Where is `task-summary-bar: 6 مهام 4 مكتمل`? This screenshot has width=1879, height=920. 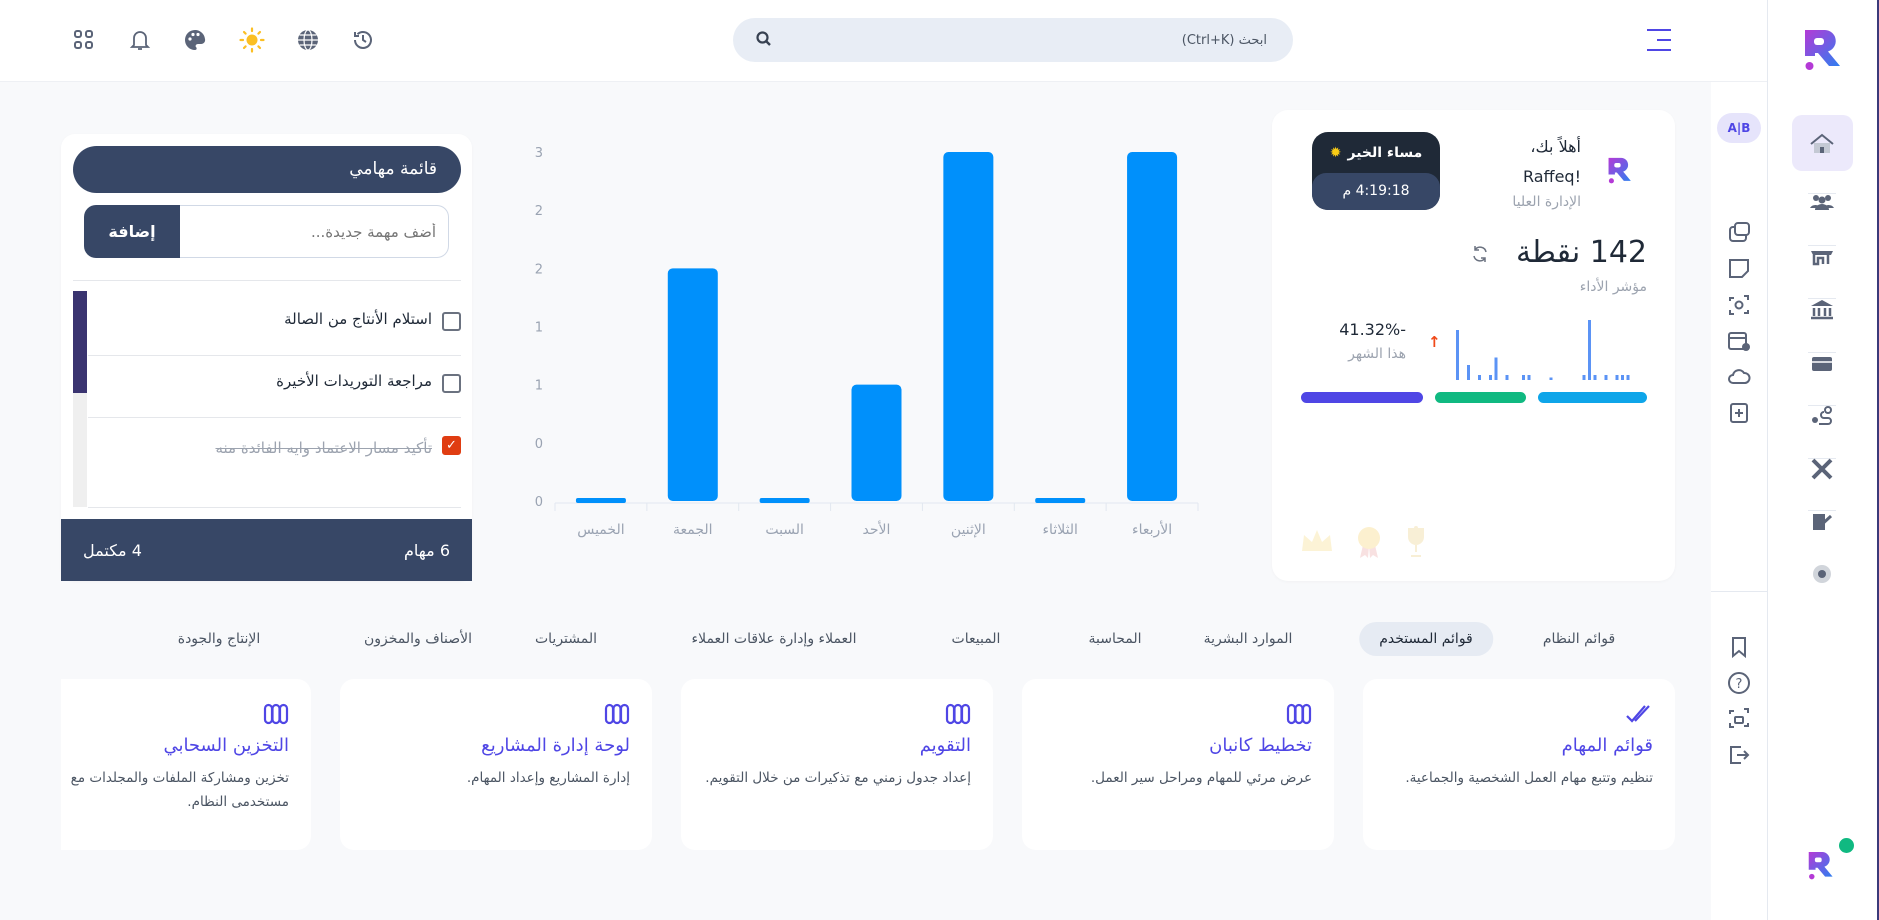 task-summary-bar: 6 مهام 4 مكتمل is located at coordinates (266, 550).